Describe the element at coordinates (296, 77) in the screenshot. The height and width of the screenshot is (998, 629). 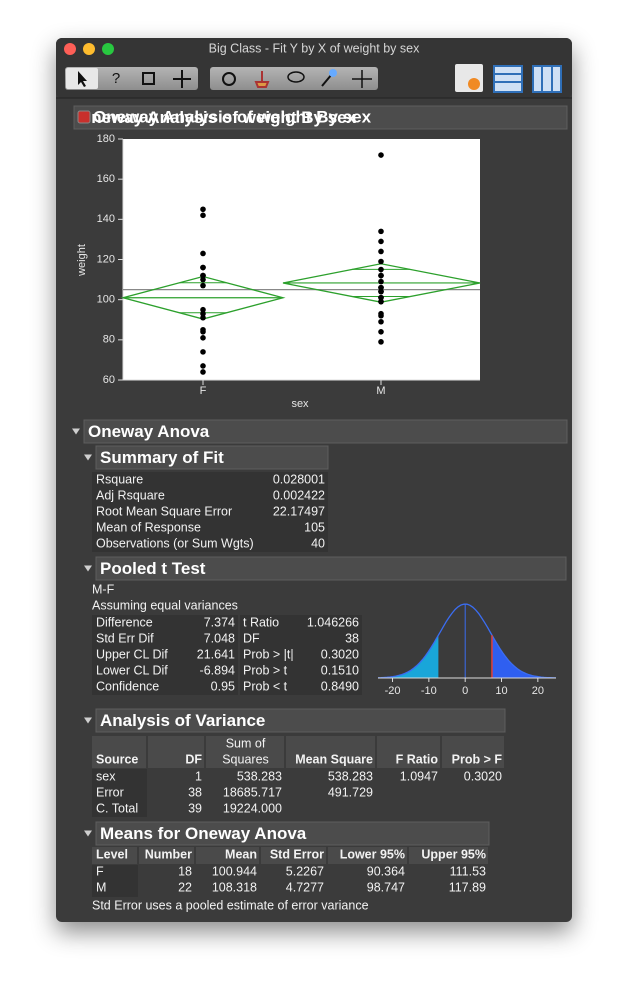
I see `lasso-tool` at that location.